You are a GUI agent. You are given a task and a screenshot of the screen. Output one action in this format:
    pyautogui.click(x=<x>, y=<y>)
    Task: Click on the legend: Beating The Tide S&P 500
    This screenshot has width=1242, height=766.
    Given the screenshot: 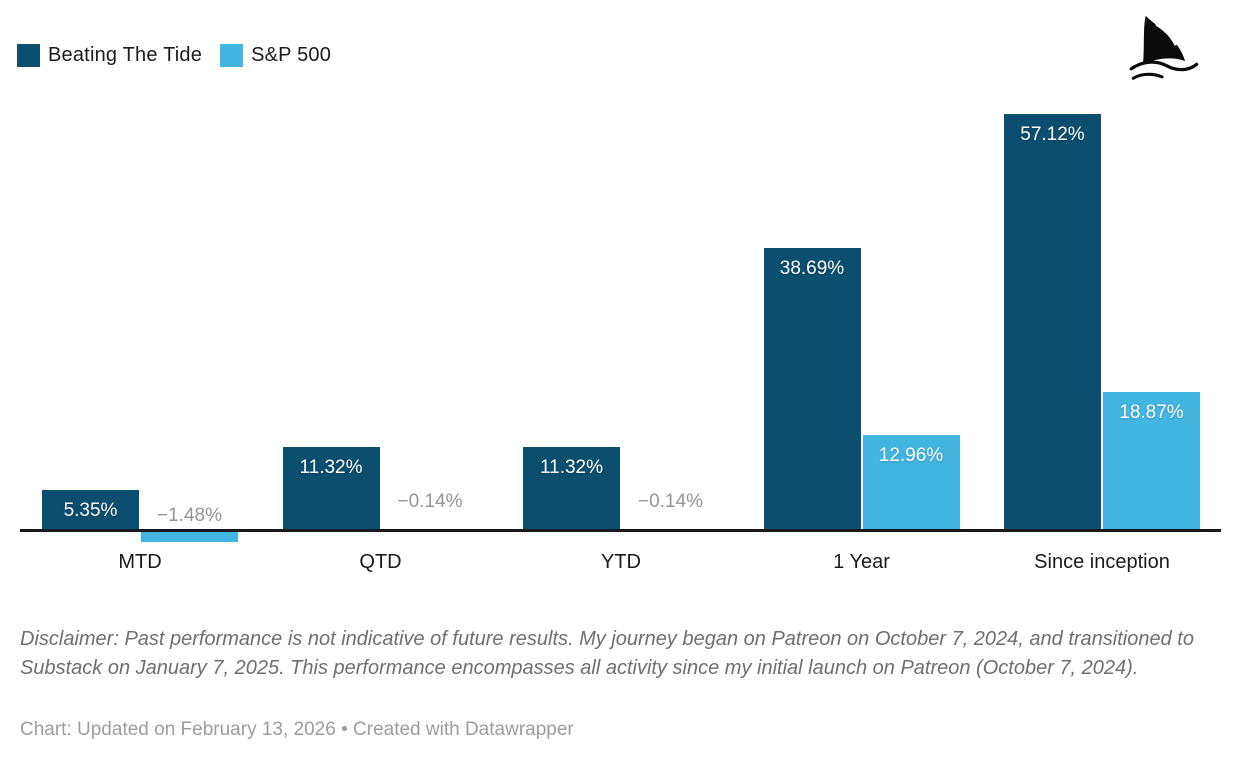 What is the action you would take?
    pyautogui.click(x=174, y=55)
    